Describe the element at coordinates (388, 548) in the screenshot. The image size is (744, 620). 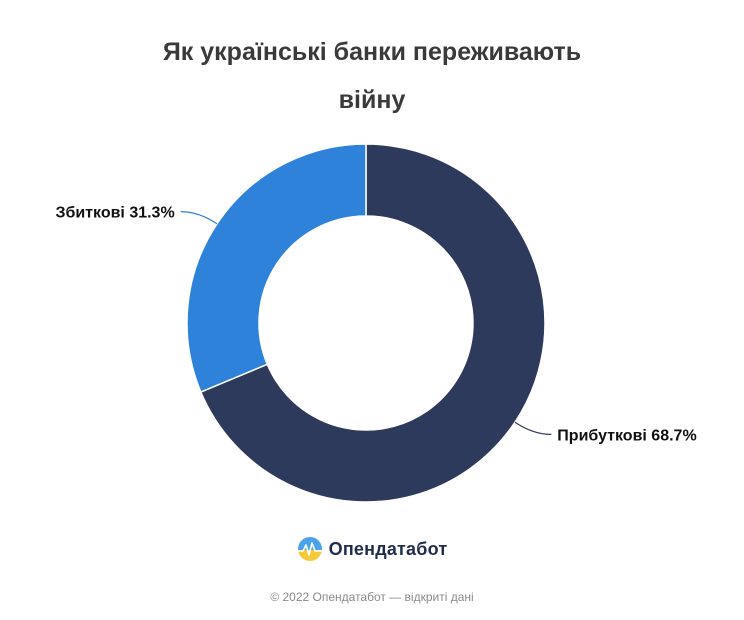
I see `logo-text: Опендатабот` at that location.